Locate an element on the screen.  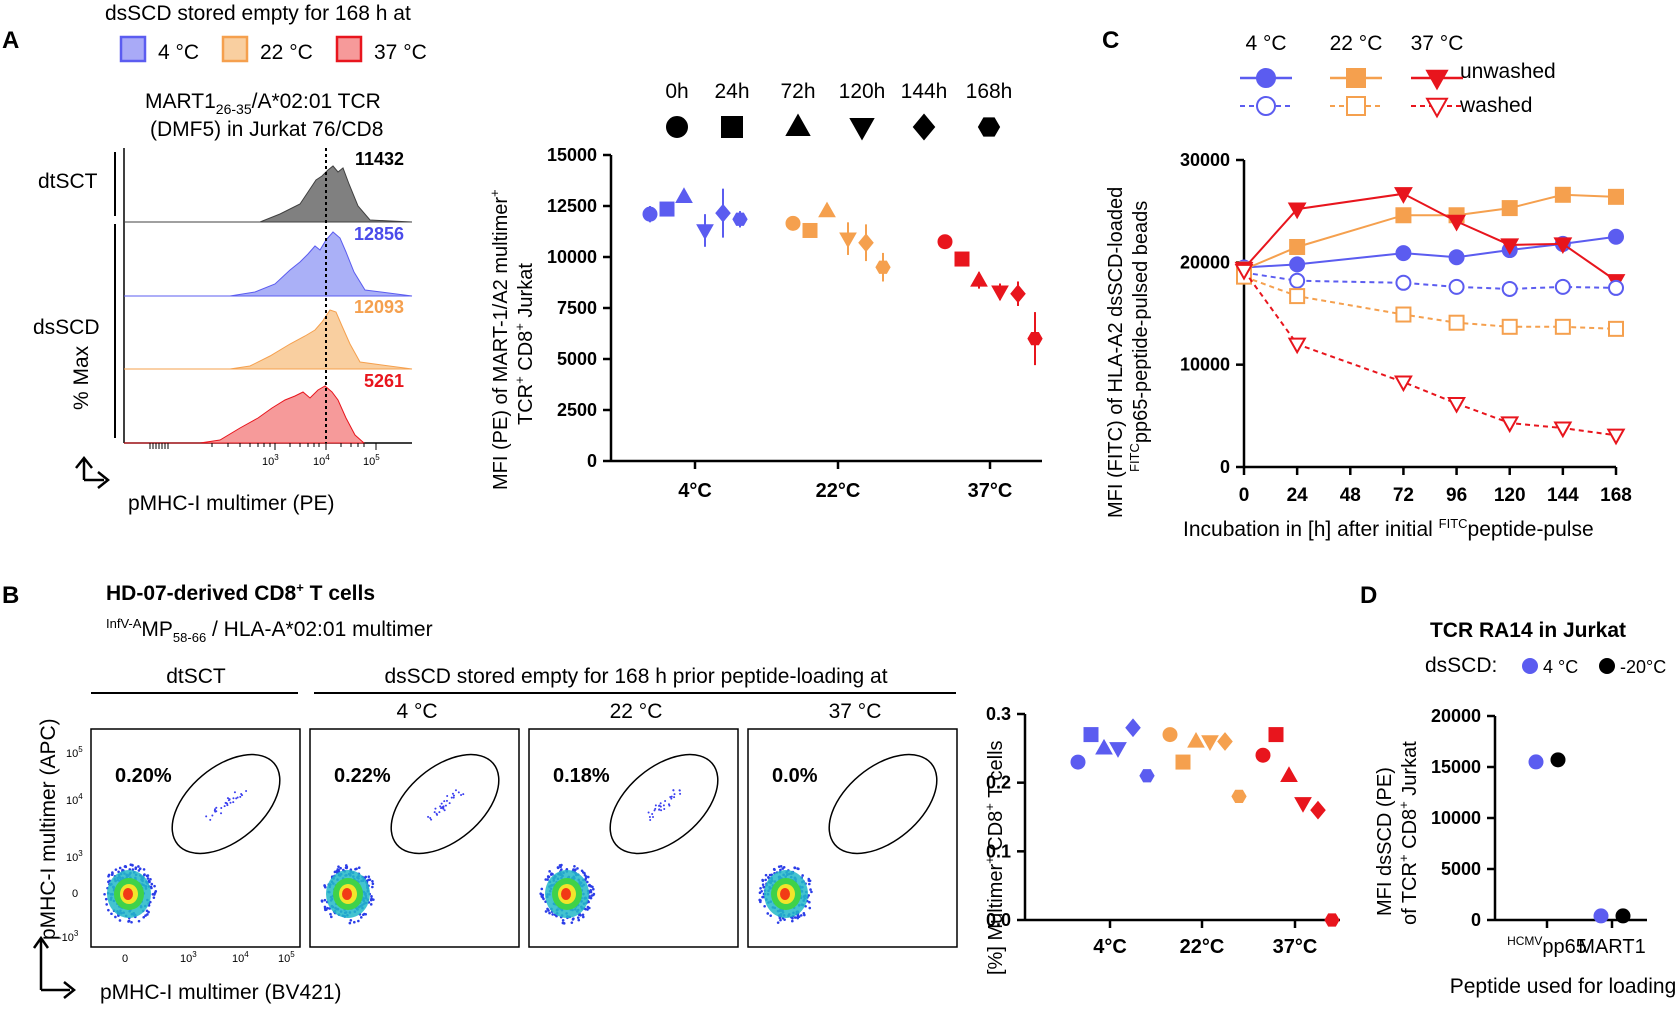
b-scatter-ytick-label: 0.1 is located at coordinates (998, 851).